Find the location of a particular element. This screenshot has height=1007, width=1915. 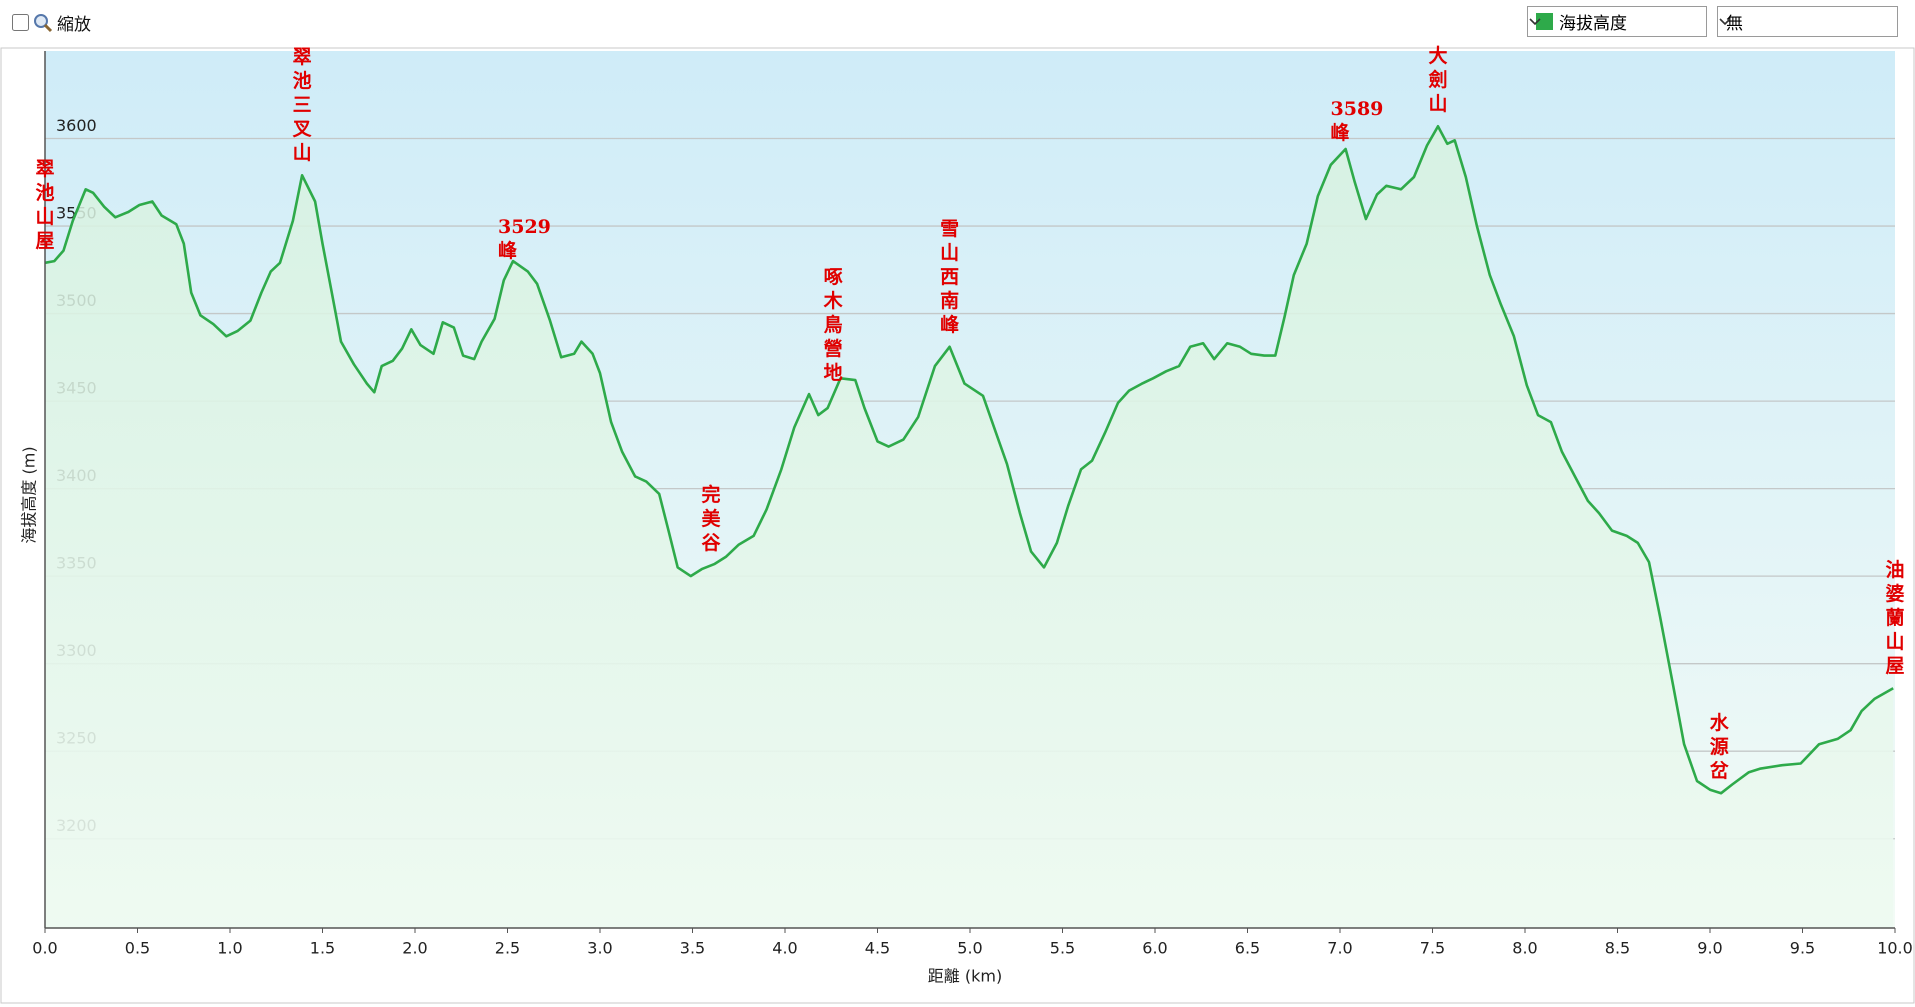

peak-label: 完美谷 is located at coordinates (711, 519).